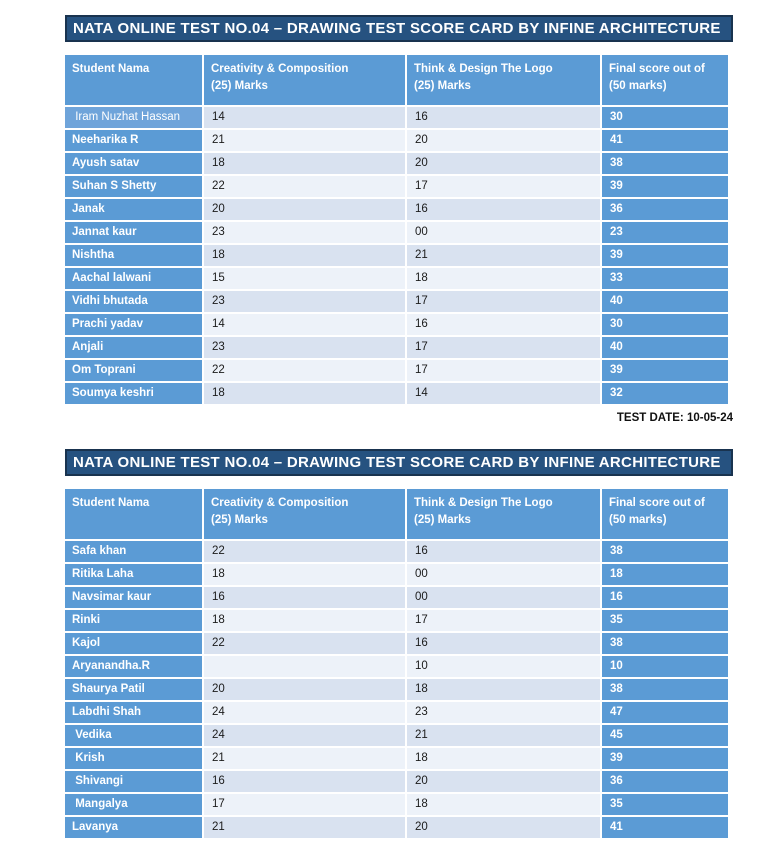  I want to click on logo-score-cell: 10, so click(503, 666).